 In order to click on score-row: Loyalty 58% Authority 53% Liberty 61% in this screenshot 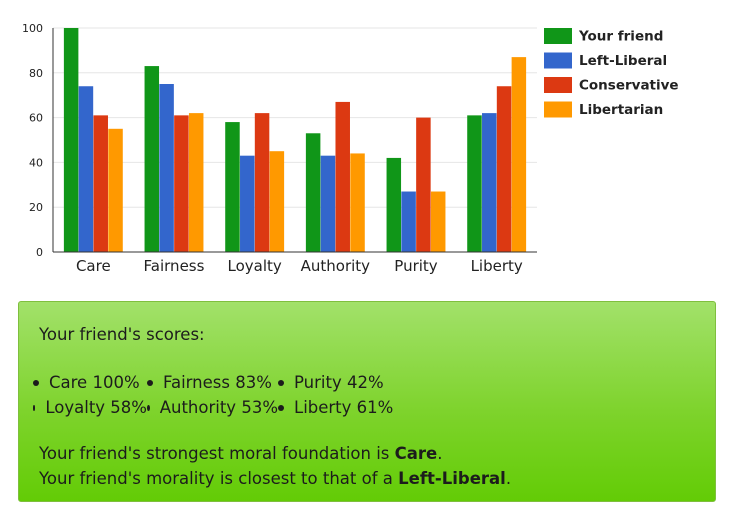, I will do `click(213, 407)`.